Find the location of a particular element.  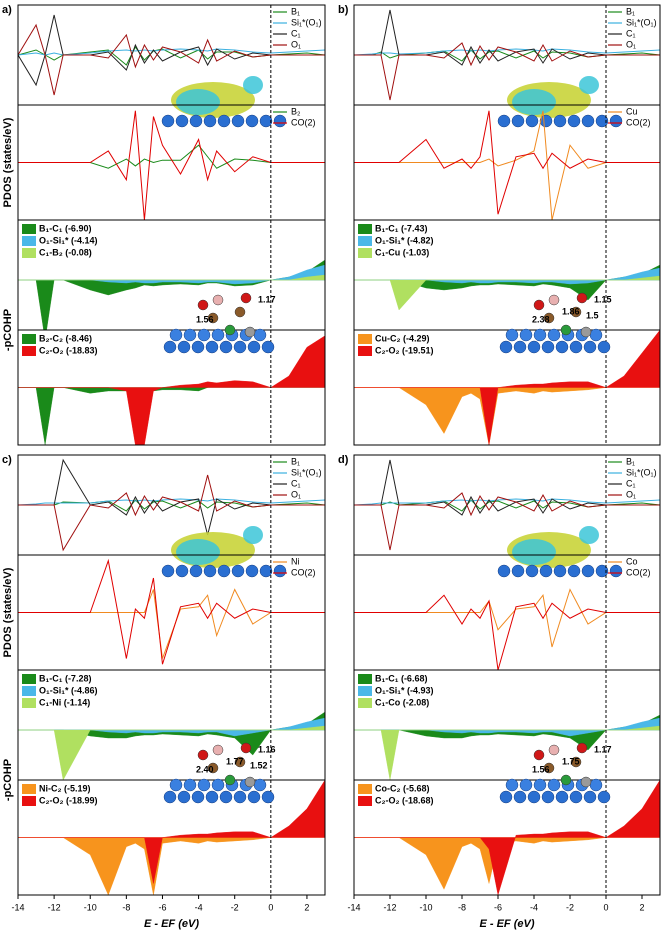

legend-label: Ni is located at coordinates (295, 561).